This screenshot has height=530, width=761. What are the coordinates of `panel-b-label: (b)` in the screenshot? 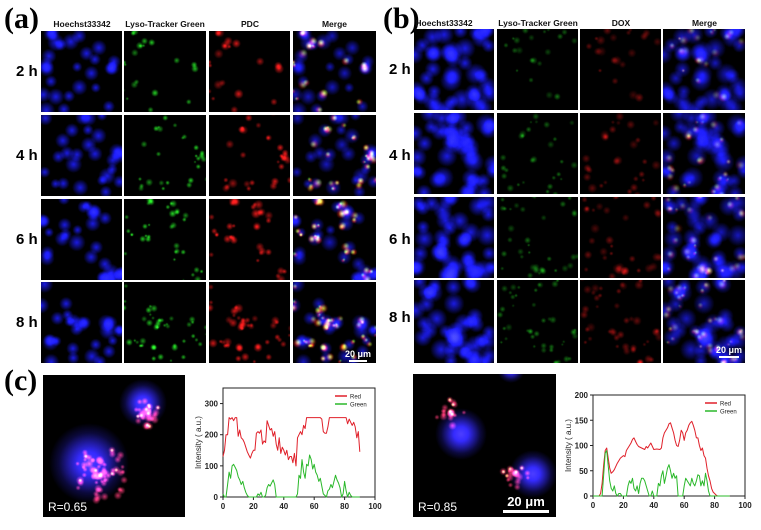 It's located at (401, 18).